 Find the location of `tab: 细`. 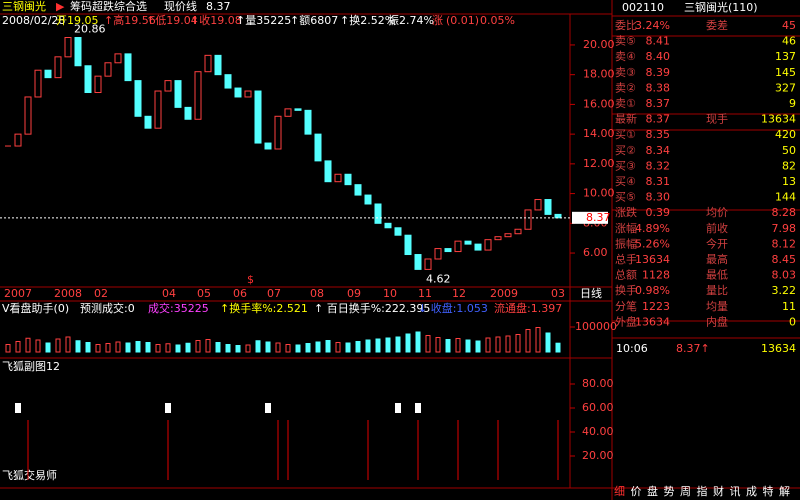

tab: 细 is located at coordinates (619, 491).